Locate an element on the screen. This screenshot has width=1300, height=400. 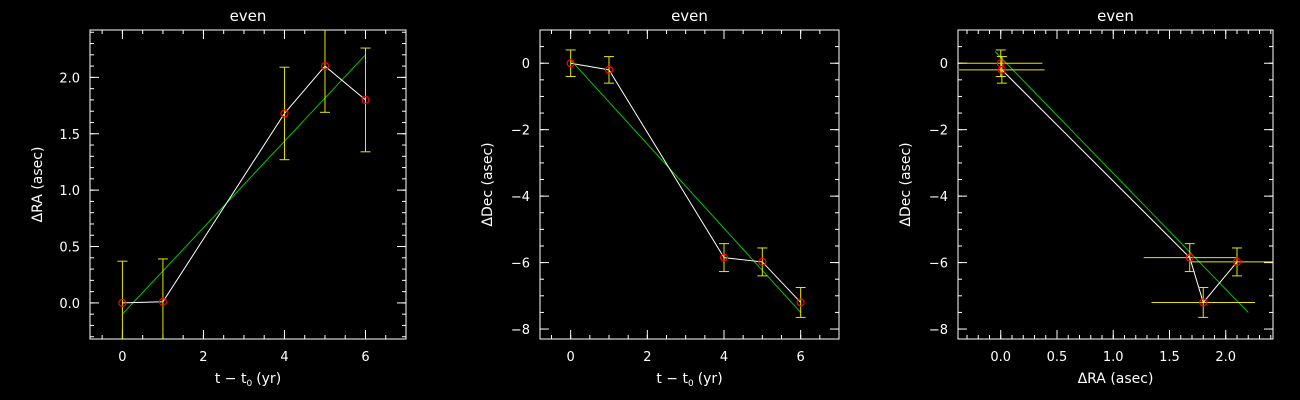
x-axis-label: ΔRA (asec) is located at coordinates (1116, 379).